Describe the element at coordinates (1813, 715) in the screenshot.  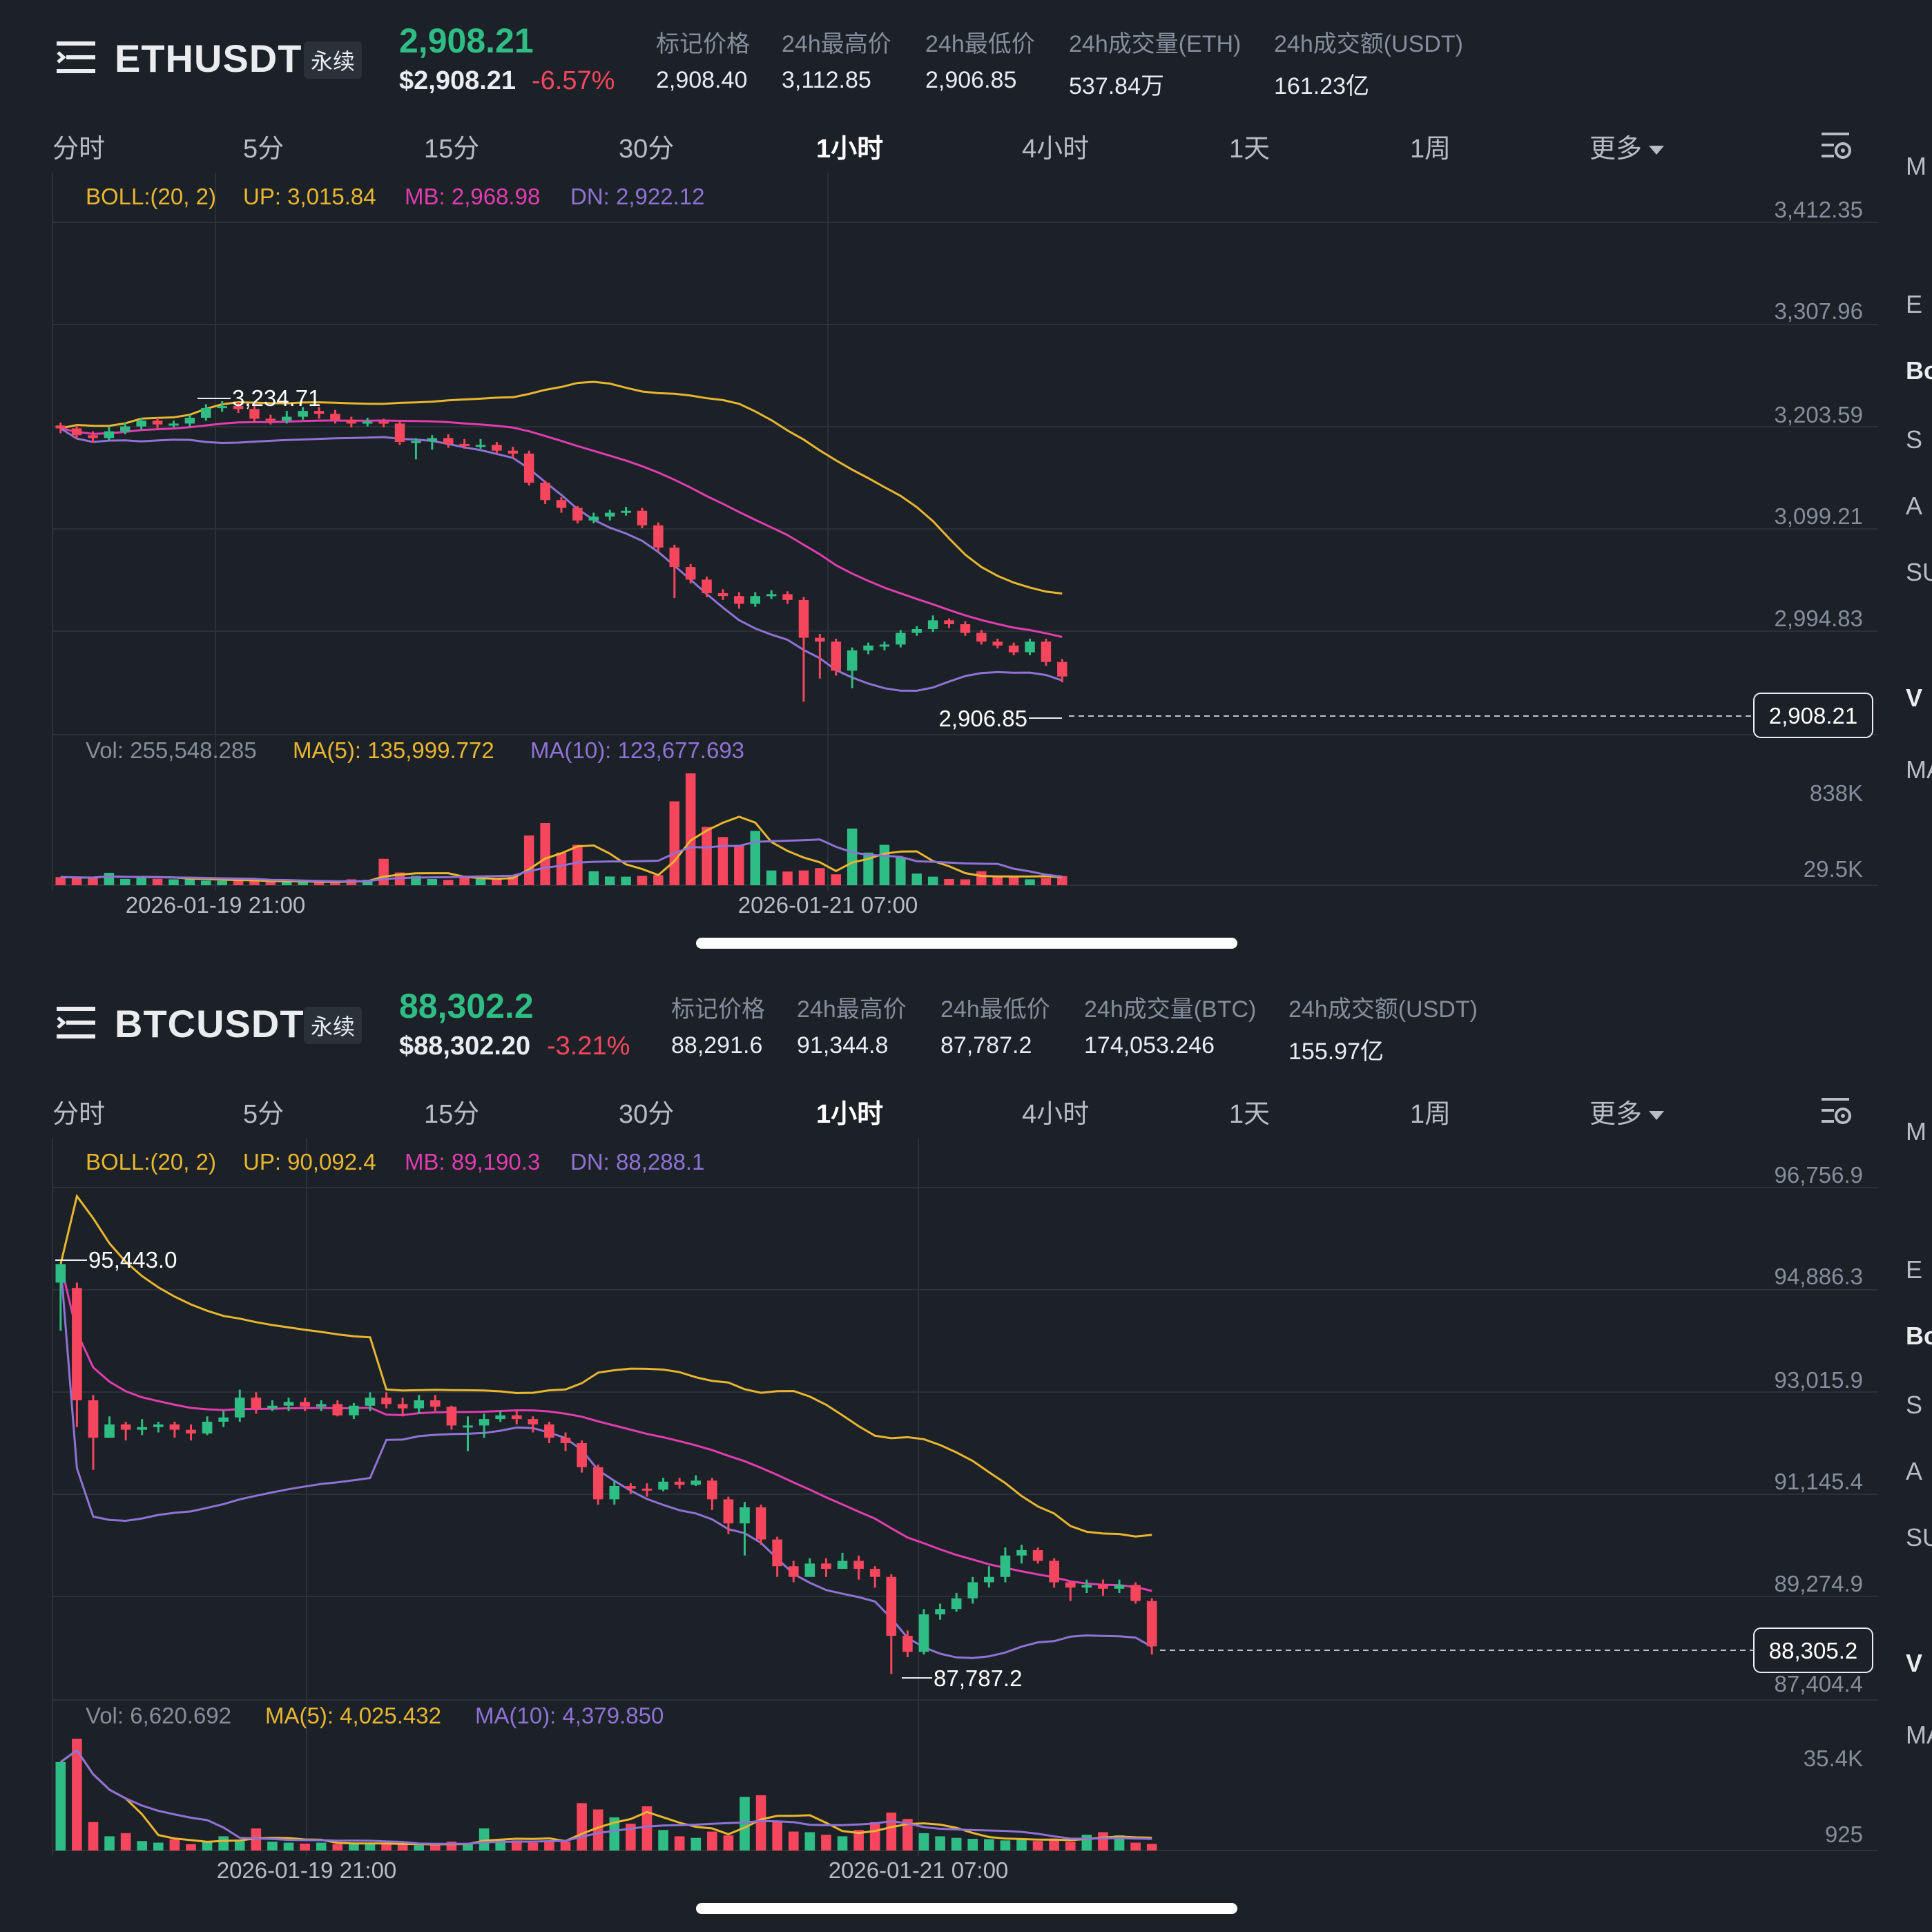
I see `current-price-tag-box` at that location.